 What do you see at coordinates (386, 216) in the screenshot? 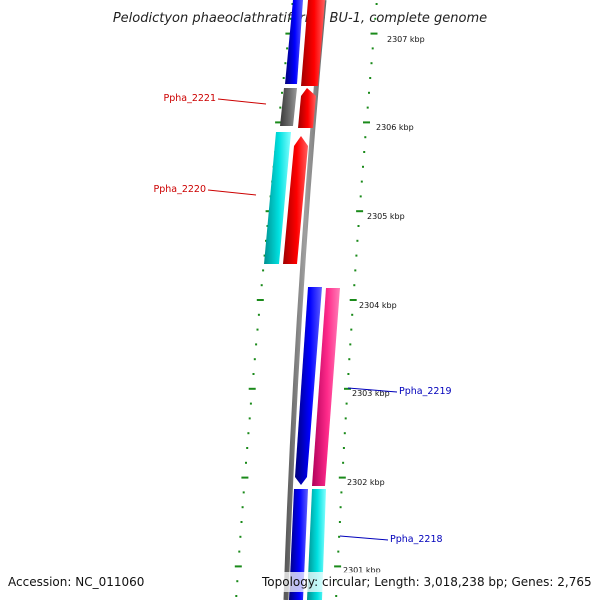
I see `scale-label-2305: 2305 kbp` at bounding box center [386, 216].